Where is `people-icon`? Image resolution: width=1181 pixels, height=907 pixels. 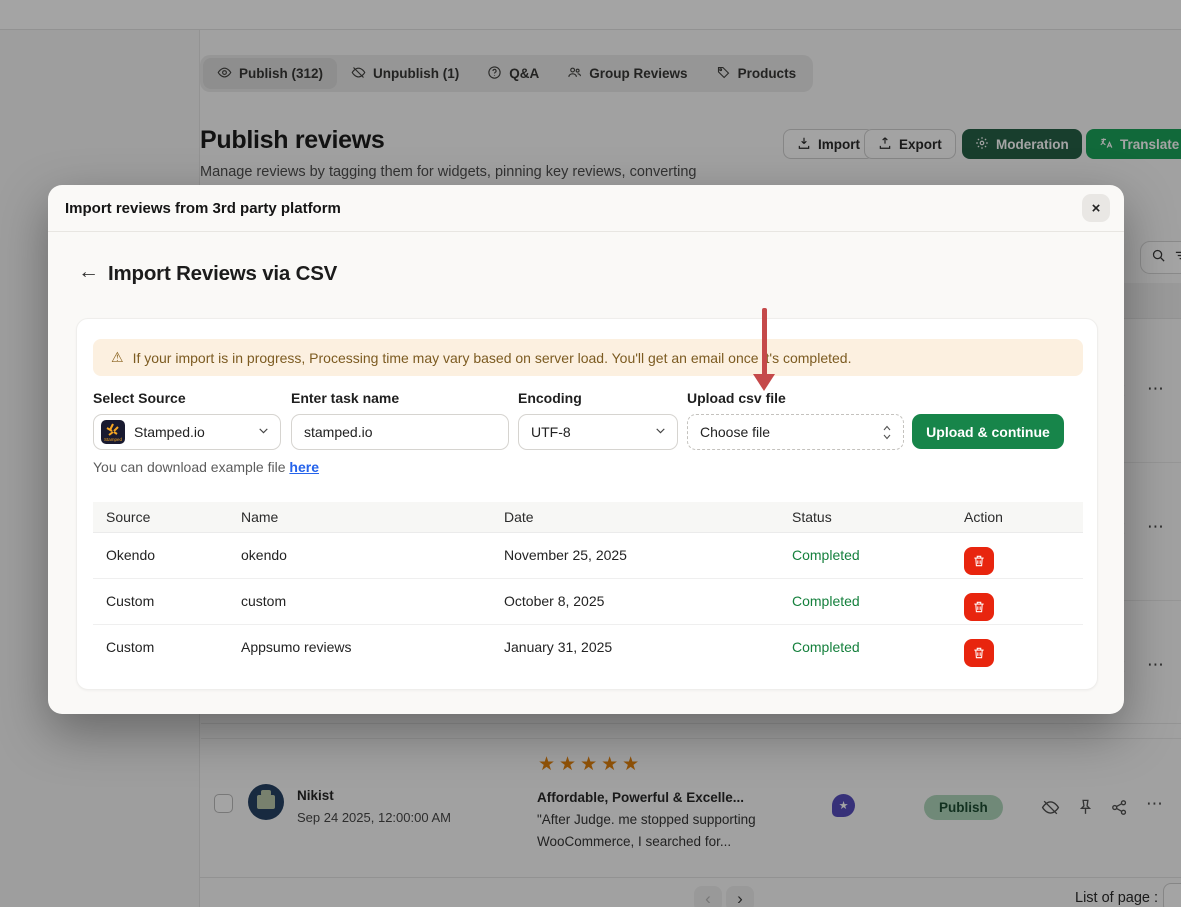 people-icon is located at coordinates (574, 74).